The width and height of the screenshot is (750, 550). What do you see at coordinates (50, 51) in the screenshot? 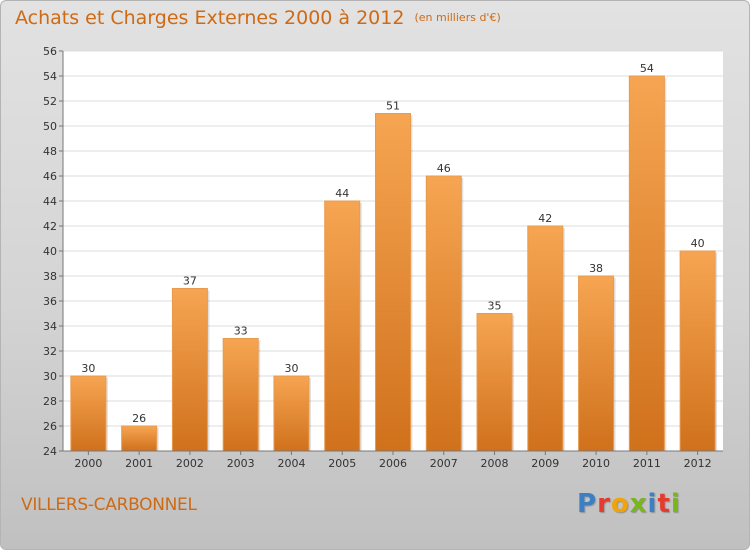
I see `y-tick-label: 56` at bounding box center [50, 51].